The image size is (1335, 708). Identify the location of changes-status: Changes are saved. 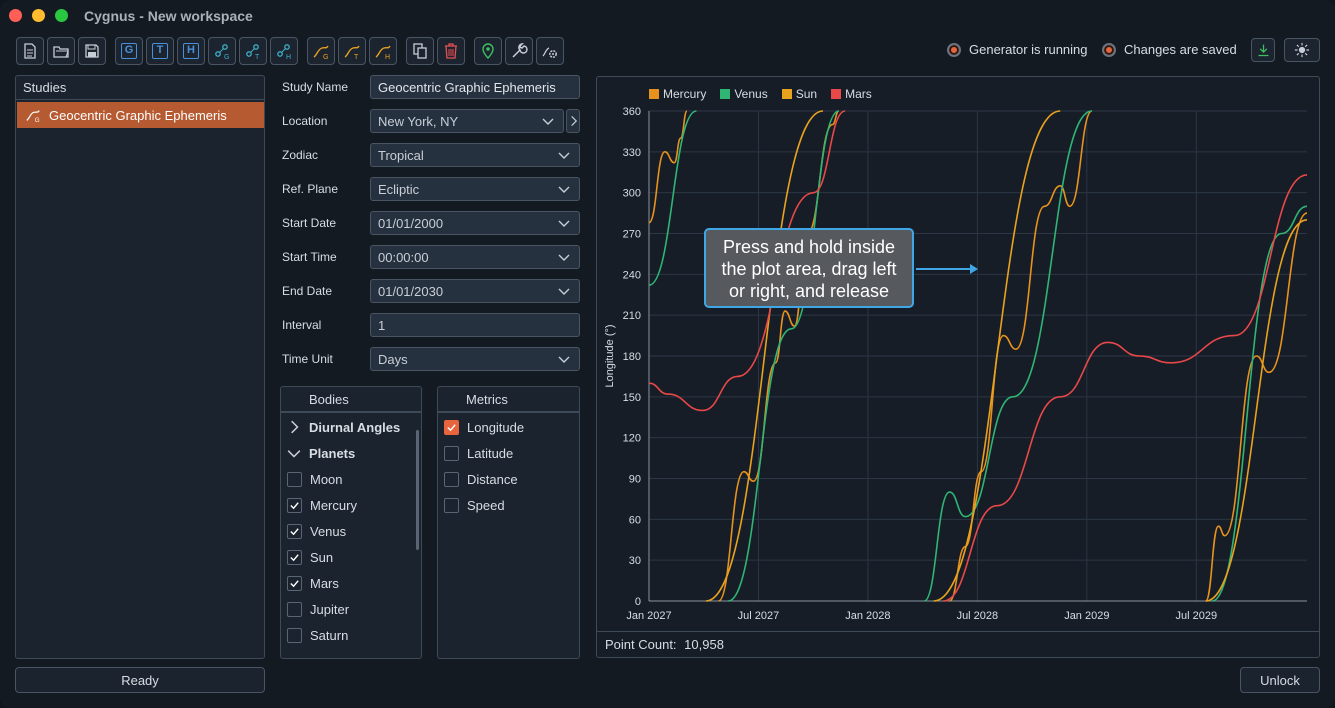
(1169, 49).